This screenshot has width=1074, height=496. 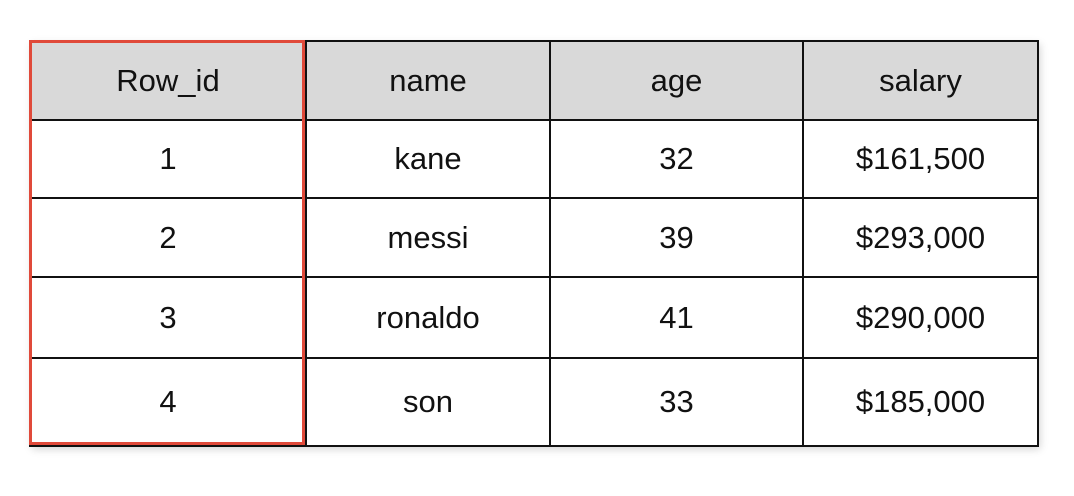 What do you see at coordinates (676, 402) in the screenshot?
I see `cell-age: 33` at bounding box center [676, 402].